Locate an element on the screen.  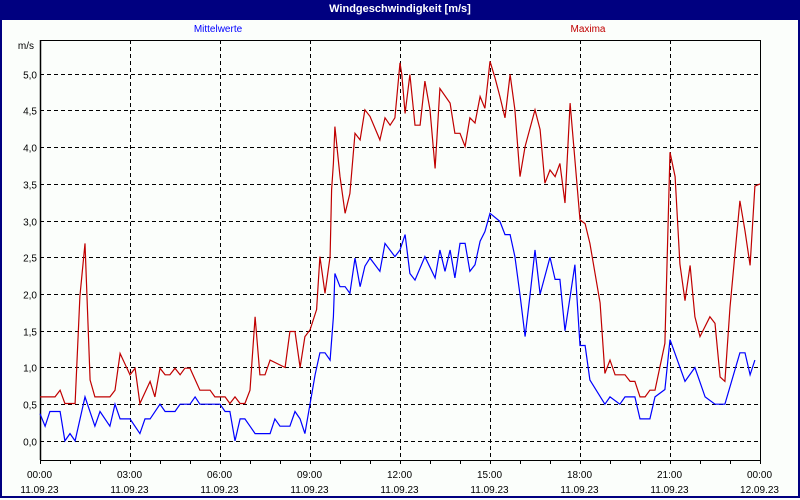
y-tick-label: 3,0 is located at coordinates (30, 223).